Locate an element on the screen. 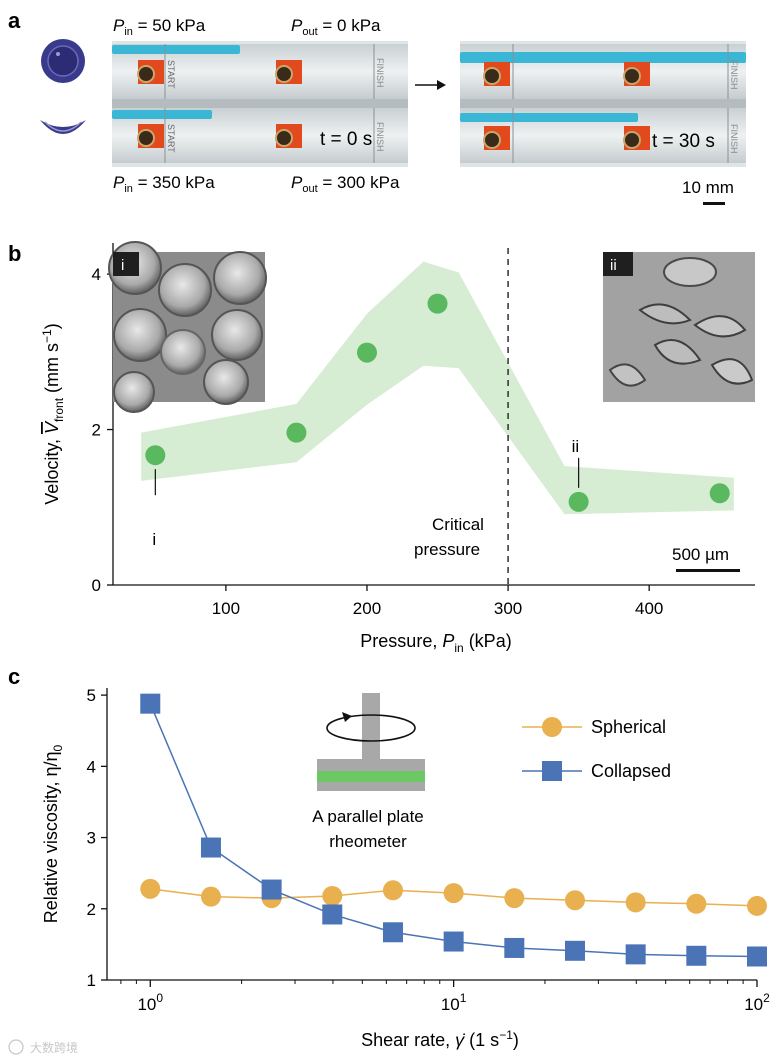  watermark: 大数跨境 is located at coordinates (43, 1047).